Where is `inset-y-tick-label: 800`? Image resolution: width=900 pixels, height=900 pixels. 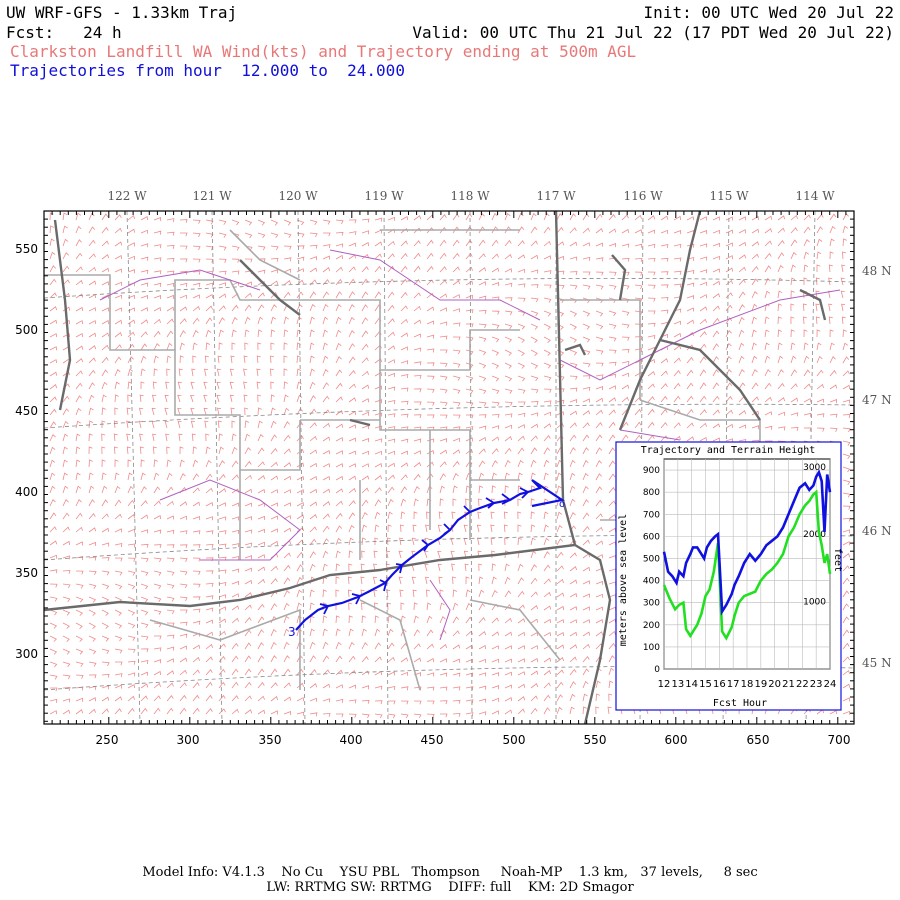 inset-y-tick-label: 800 is located at coordinates (651, 493).